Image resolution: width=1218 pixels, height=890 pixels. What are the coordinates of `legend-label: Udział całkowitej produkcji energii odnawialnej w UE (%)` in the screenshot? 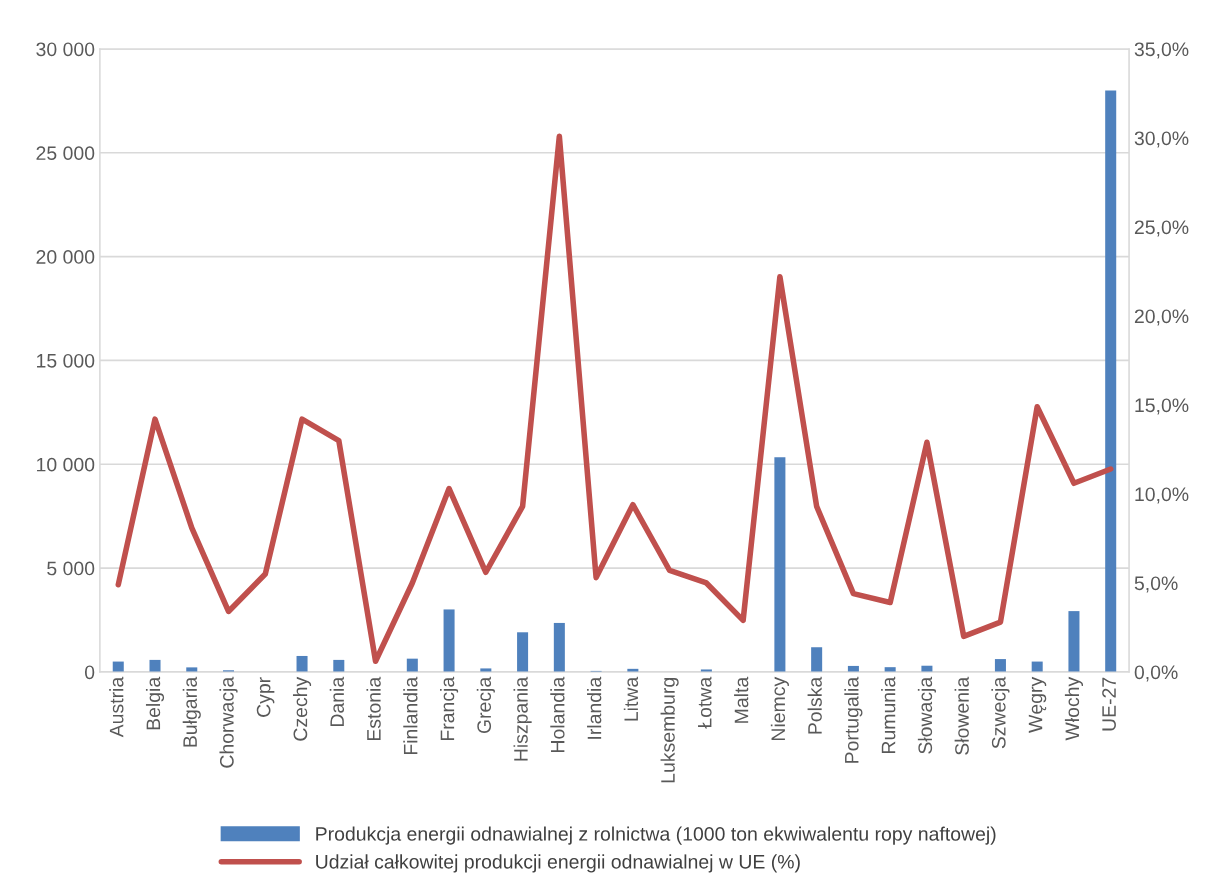 It's located at (558, 863).